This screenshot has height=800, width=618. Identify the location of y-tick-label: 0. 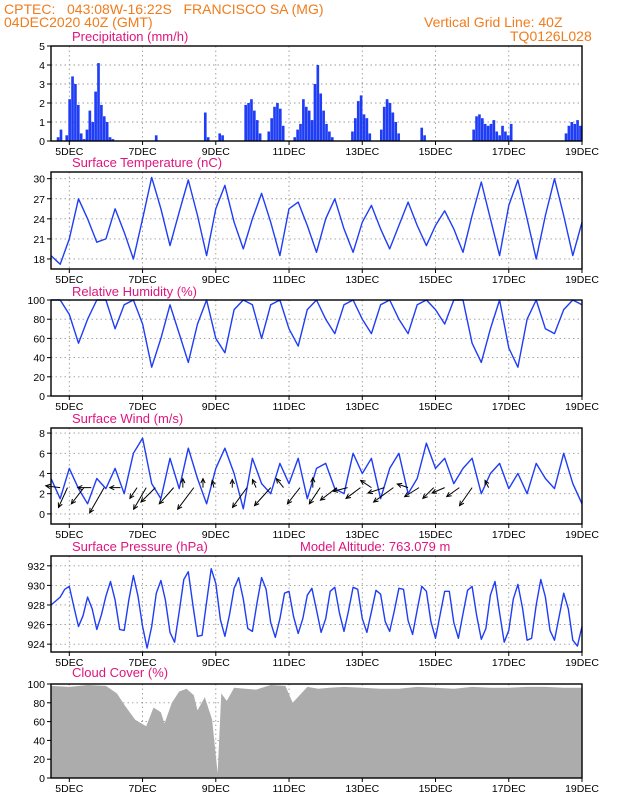
(42, 515).